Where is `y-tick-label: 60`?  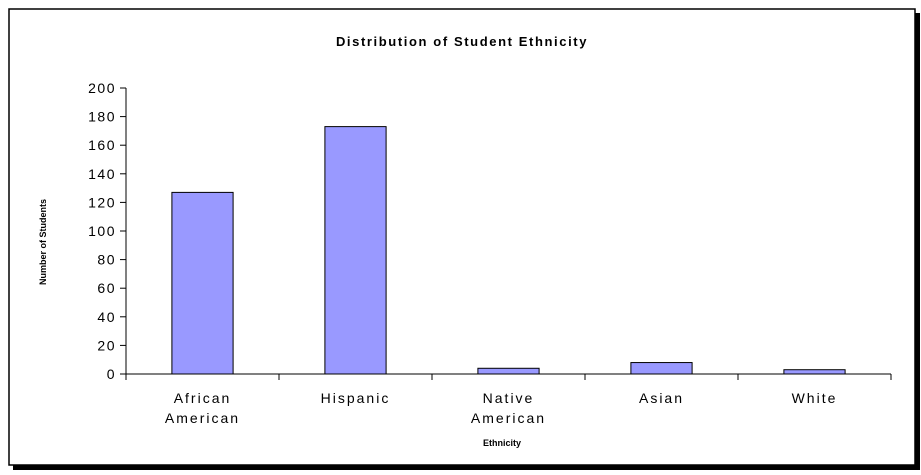 y-tick-label: 60 is located at coordinates (106, 288).